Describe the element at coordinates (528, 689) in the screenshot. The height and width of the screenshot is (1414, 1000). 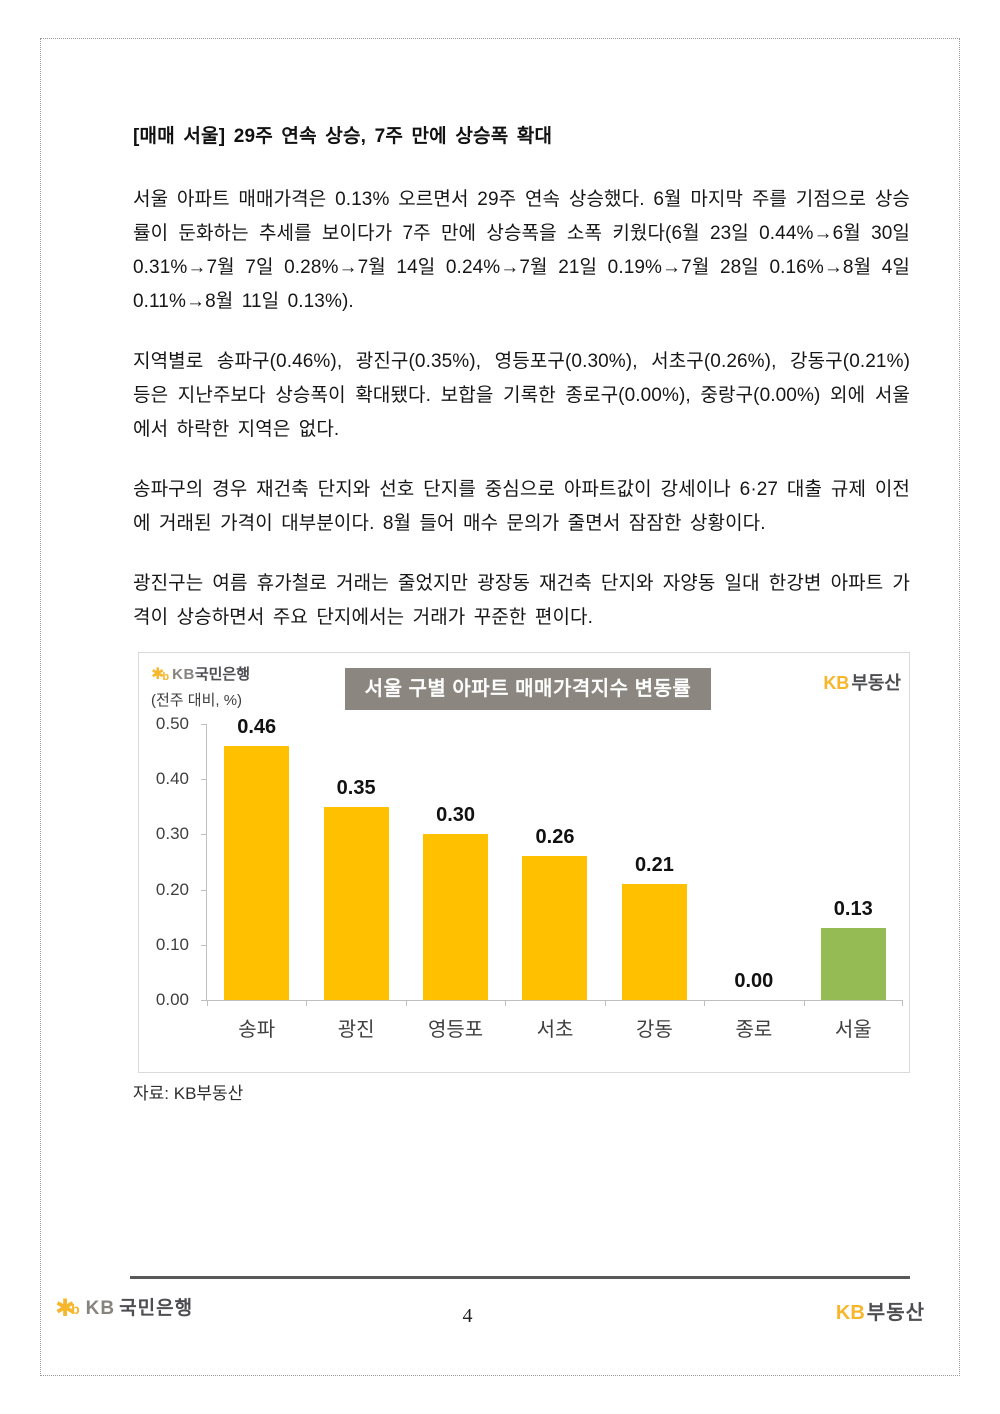
I see `chart-title: 서울 구별 아파트 매매가격지수 변동률` at that location.